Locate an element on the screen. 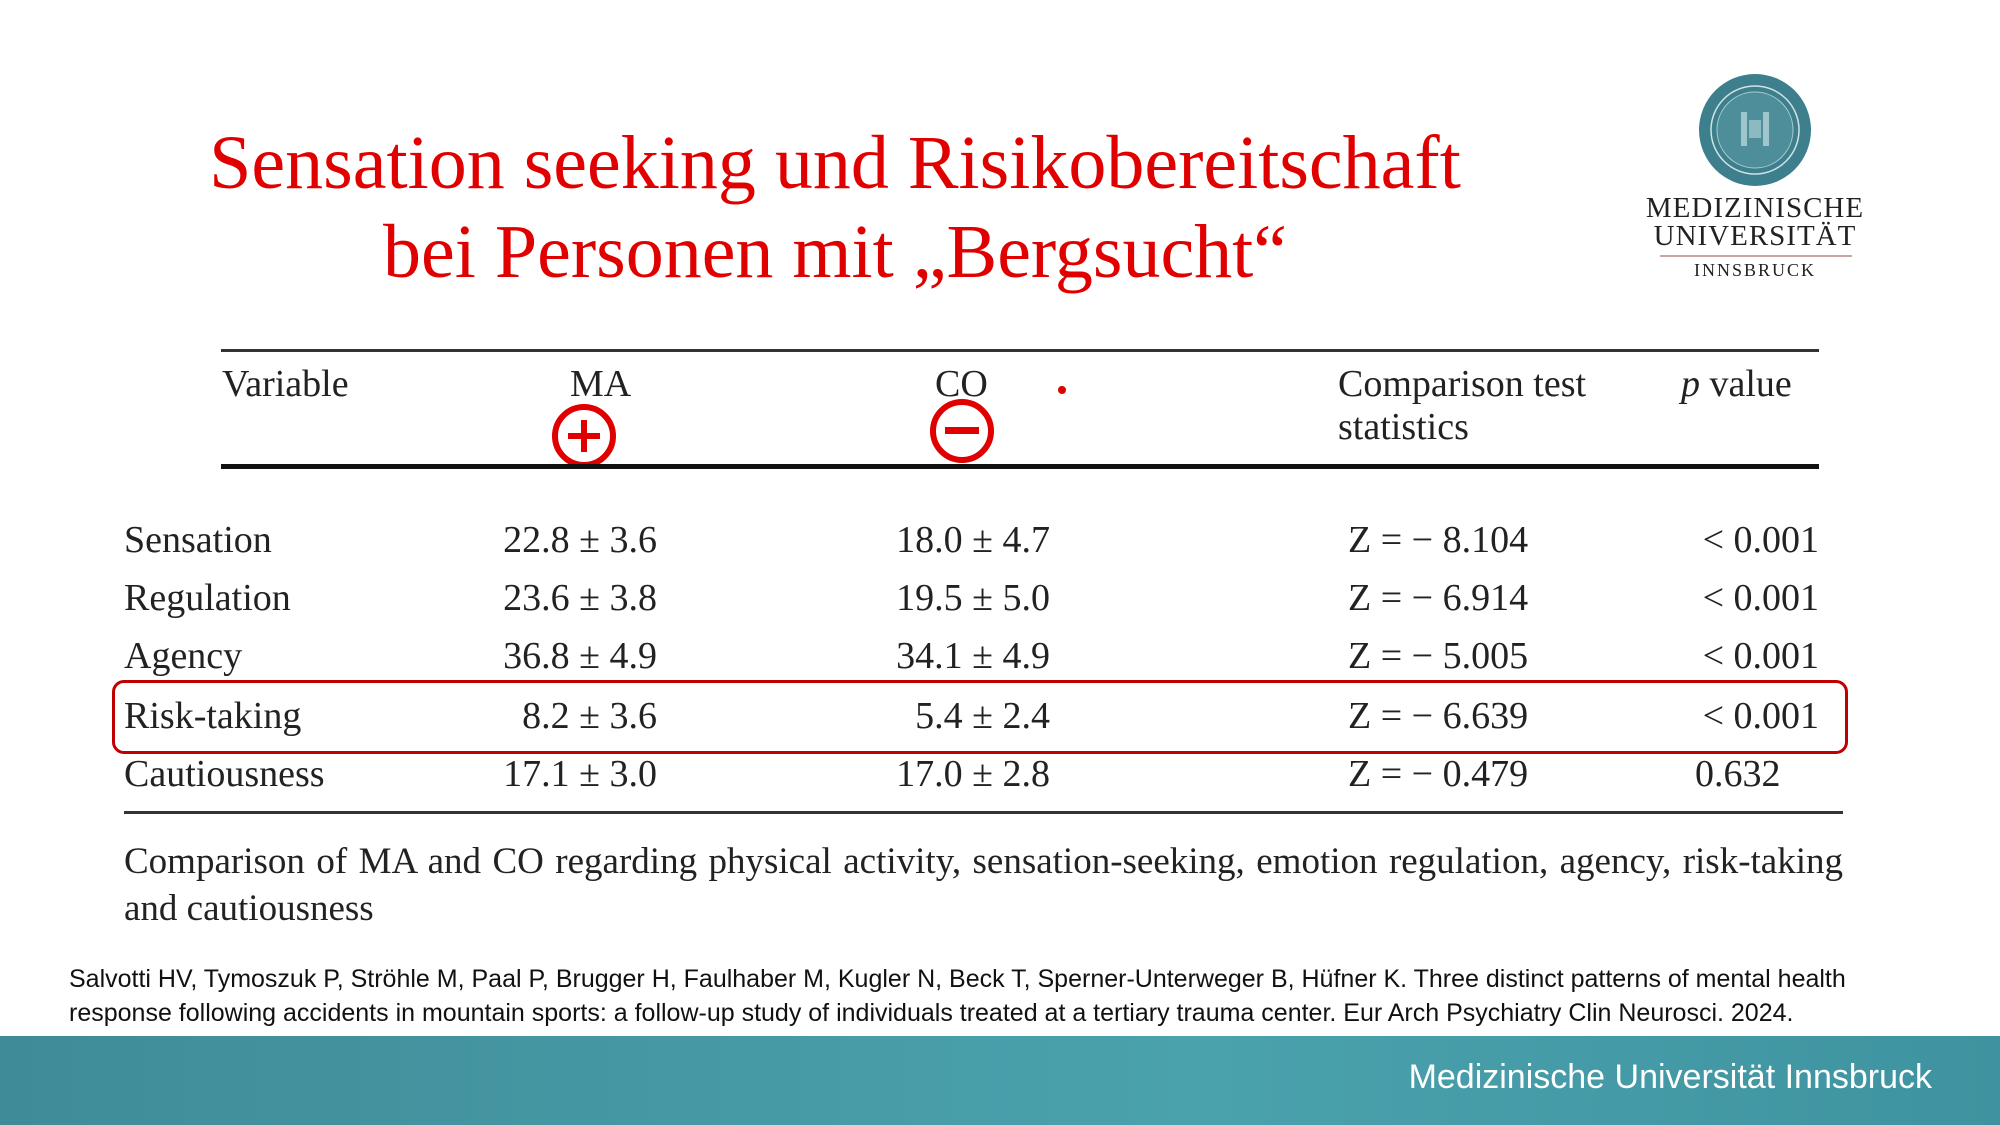 This screenshot has height=1125, width=2000. footer-text: Medizinische Universität Innsbruck is located at coordinates (1670, 1077).